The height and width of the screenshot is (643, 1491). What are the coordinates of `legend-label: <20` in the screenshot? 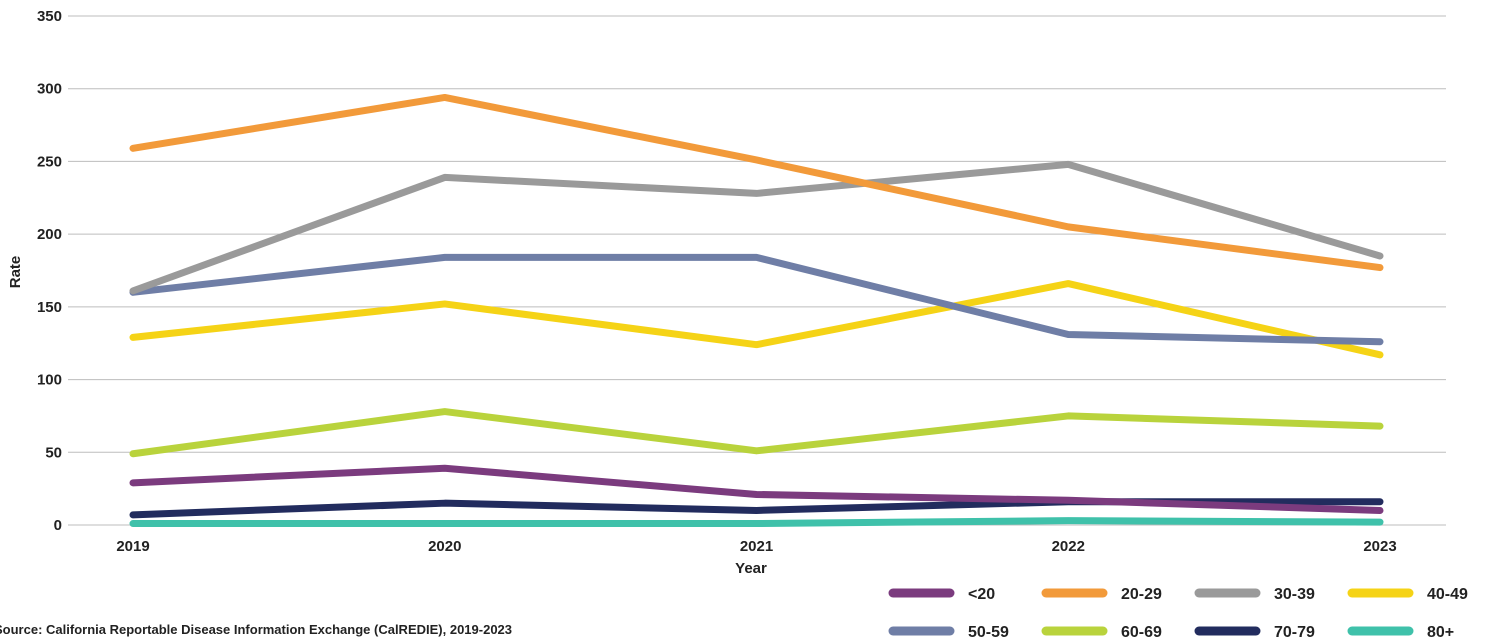 It's located at (981, 594).